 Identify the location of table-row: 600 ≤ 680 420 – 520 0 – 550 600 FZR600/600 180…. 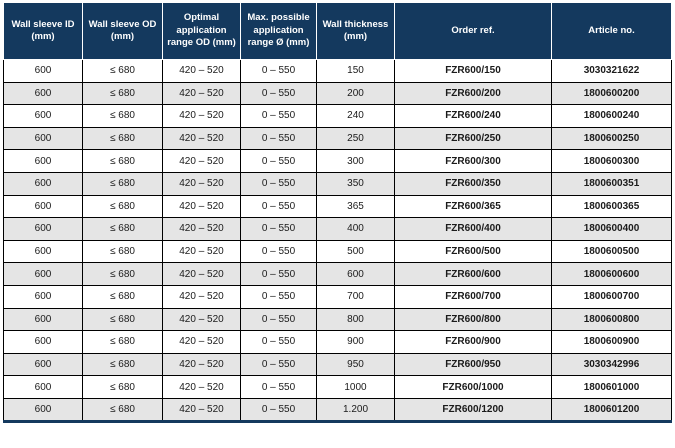
(337, 274).